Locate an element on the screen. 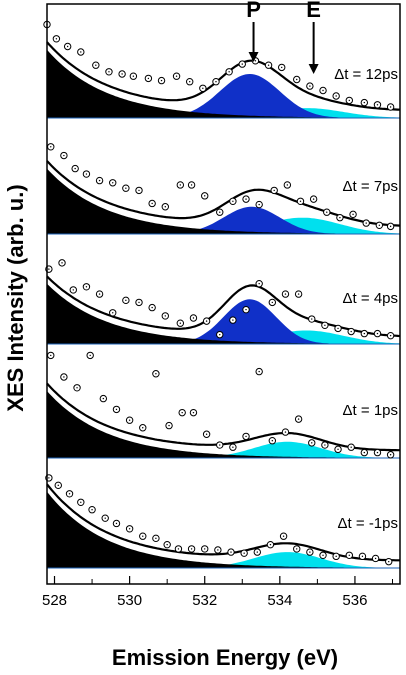 The width and height of the screenshot is (406, 675). annotation-label-P: P is located at coordinates (253, 11).